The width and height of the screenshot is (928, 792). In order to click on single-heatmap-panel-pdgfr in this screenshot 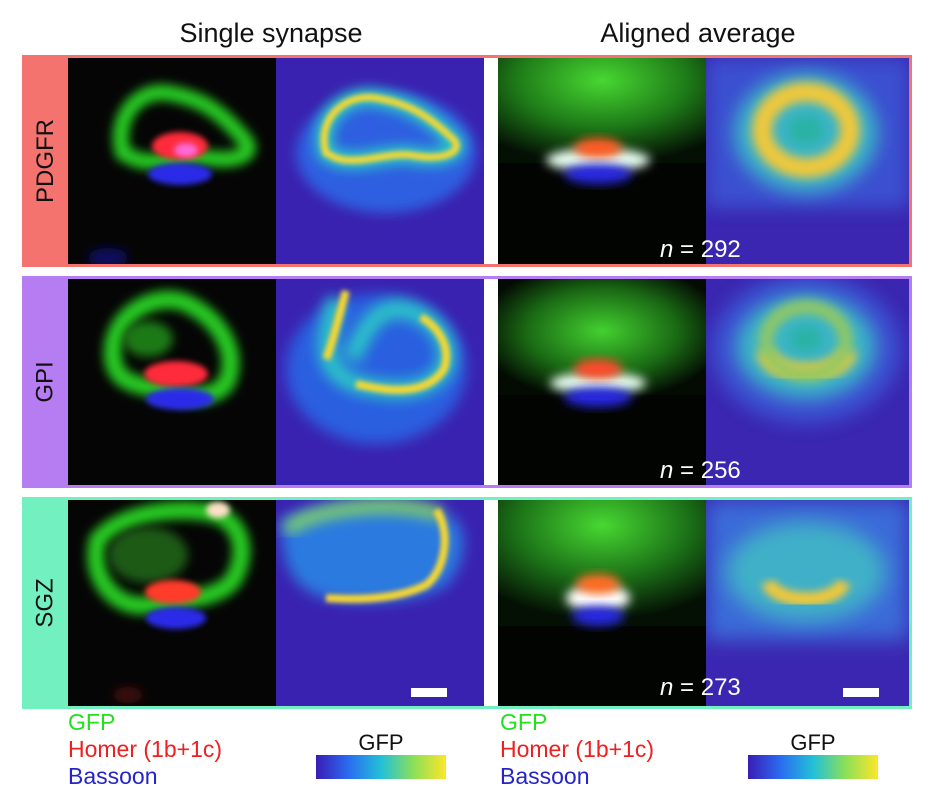, I will do `click(380, 161)`.